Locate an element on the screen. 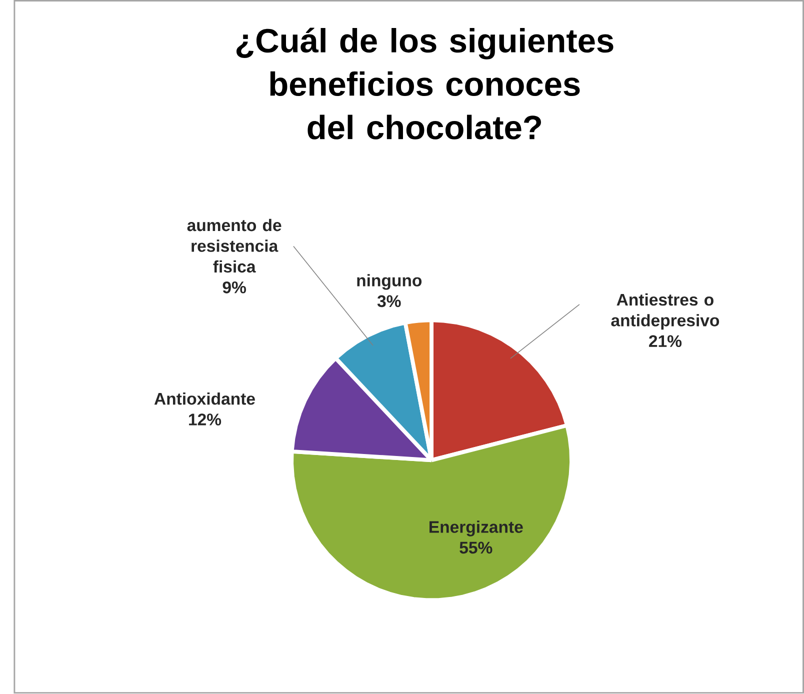  slice-label: Antioxidante is located at coordinates (204, 398).